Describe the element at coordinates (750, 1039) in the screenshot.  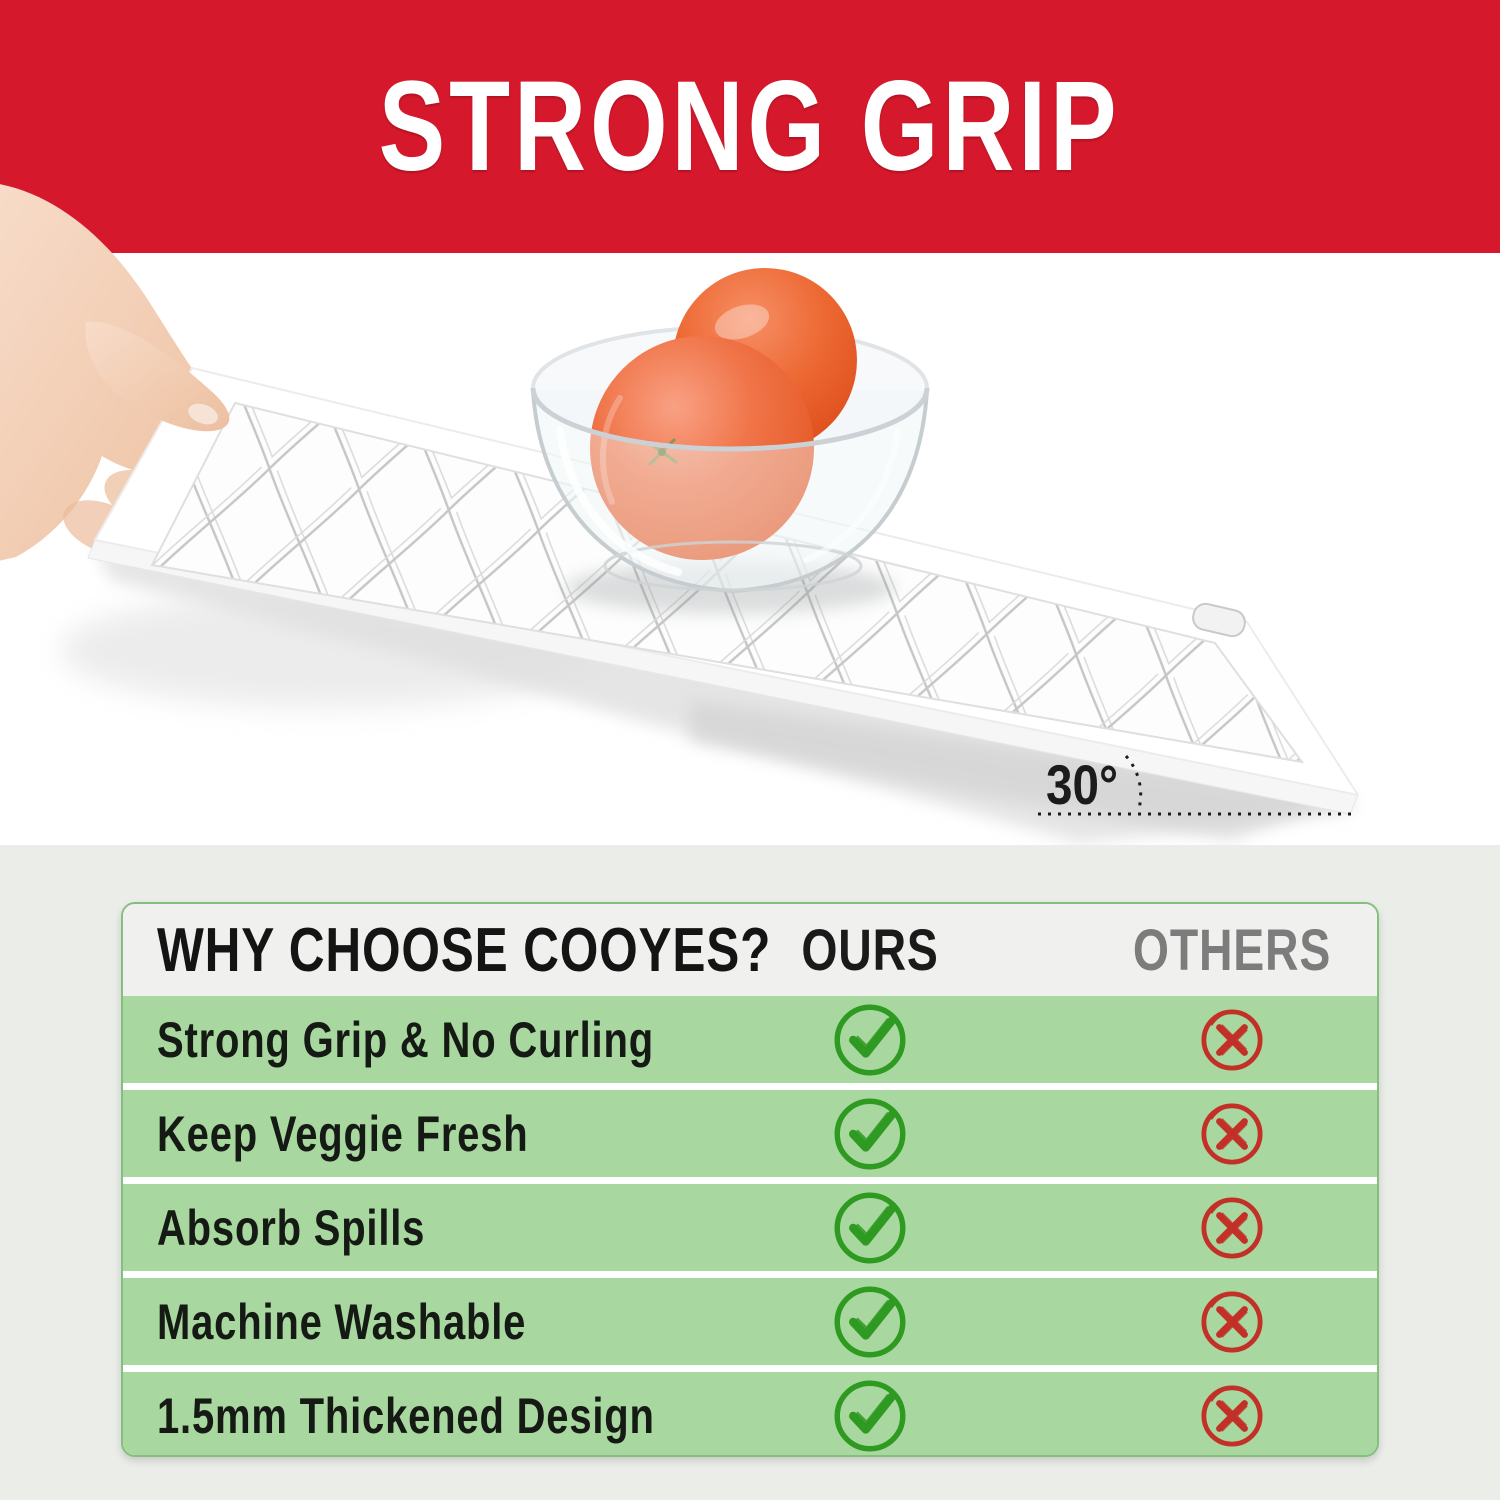
I see `table-row: Strong Grip & No Curling` at that location.